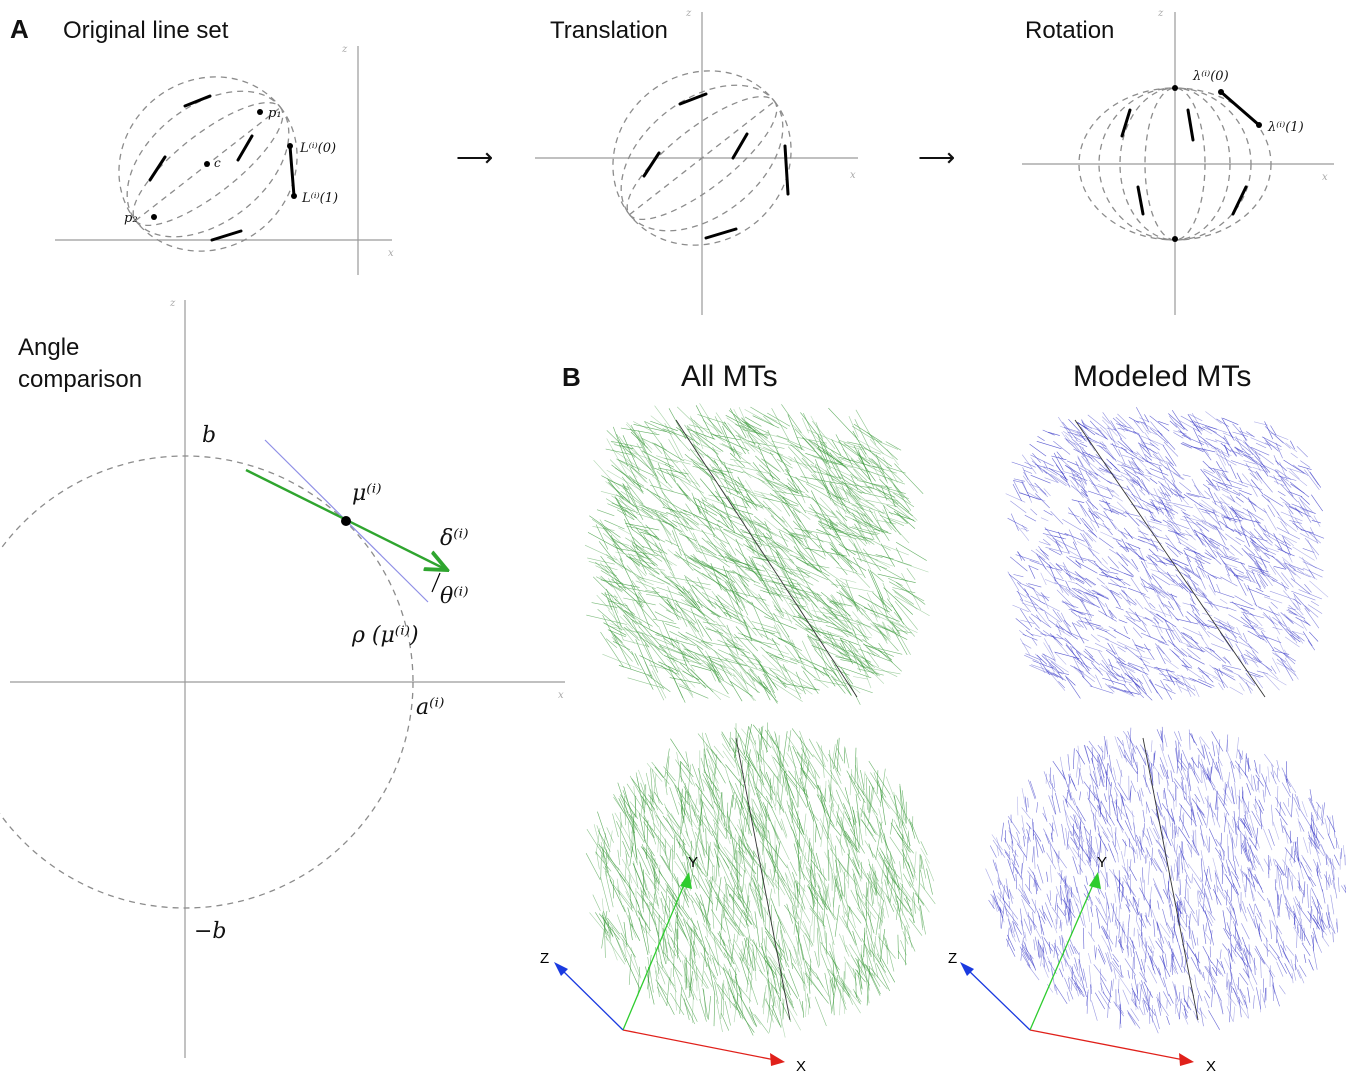  Describe the element at coordinates (391, 253) in the screenshot. I see `x-axis-label: x` at that location.